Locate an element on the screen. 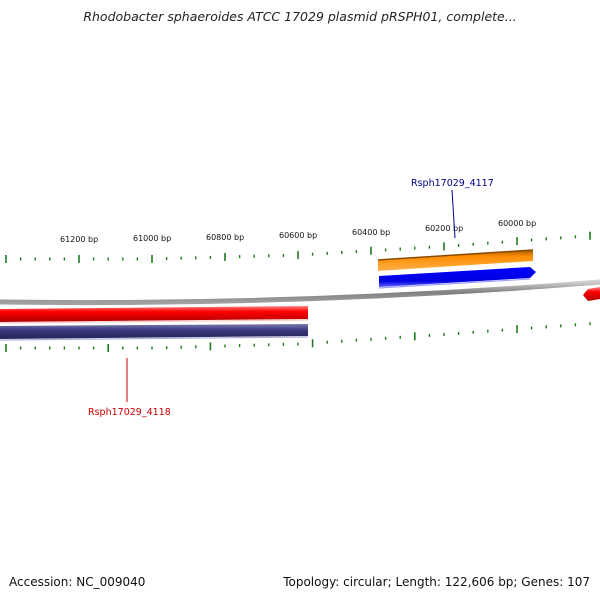 This screenshot has height=600, width=600. topology-value: circular is located at coordinates (365, 582).